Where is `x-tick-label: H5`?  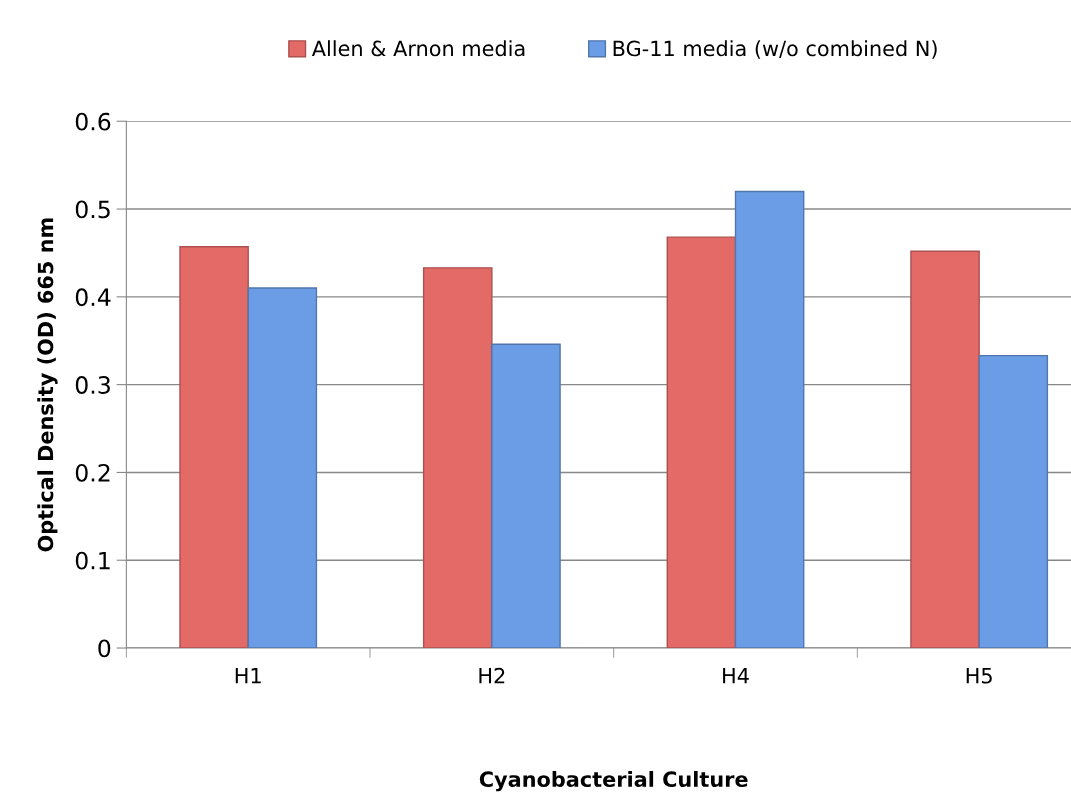
x-tick-label: H5 is located at coordinates (979, 676).